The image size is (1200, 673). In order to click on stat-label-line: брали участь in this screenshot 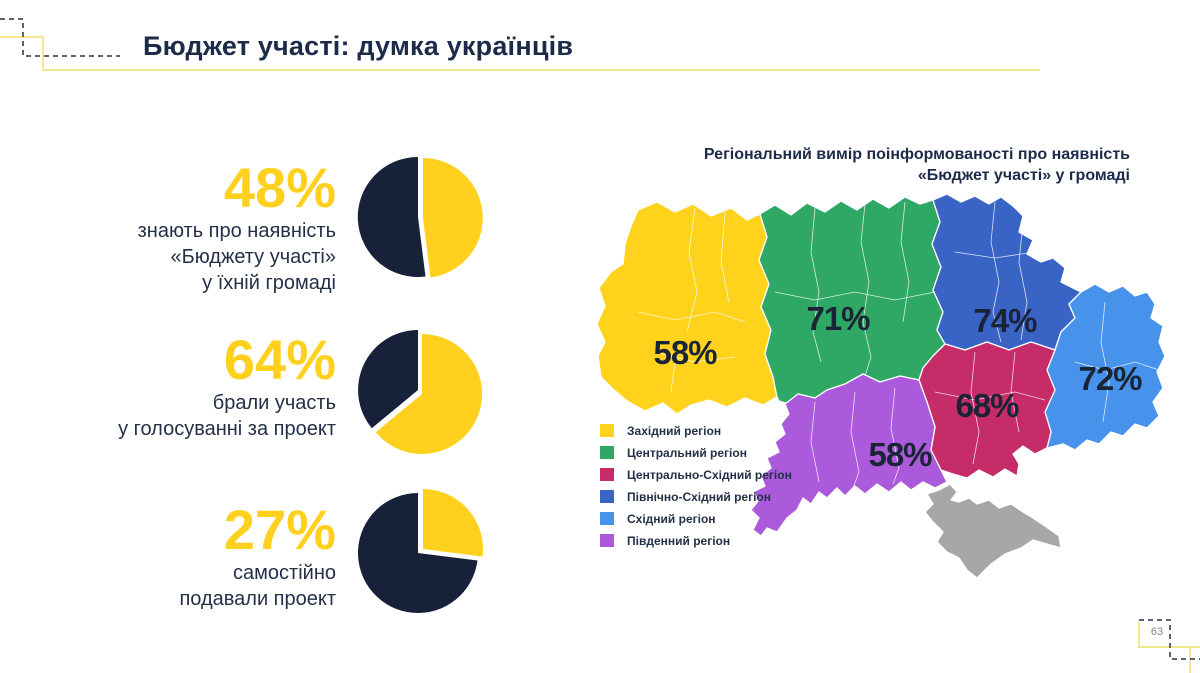, I will do `click(274, 403)`.